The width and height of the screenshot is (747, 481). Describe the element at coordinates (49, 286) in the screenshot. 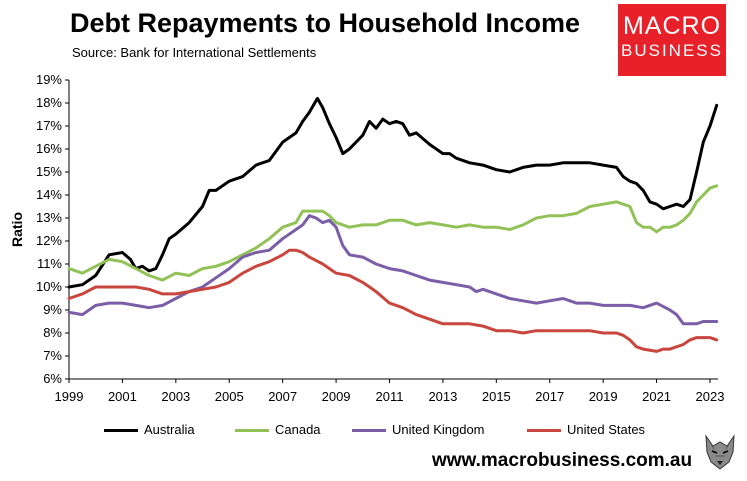

I see `y-tick-label: 10%` at that location.